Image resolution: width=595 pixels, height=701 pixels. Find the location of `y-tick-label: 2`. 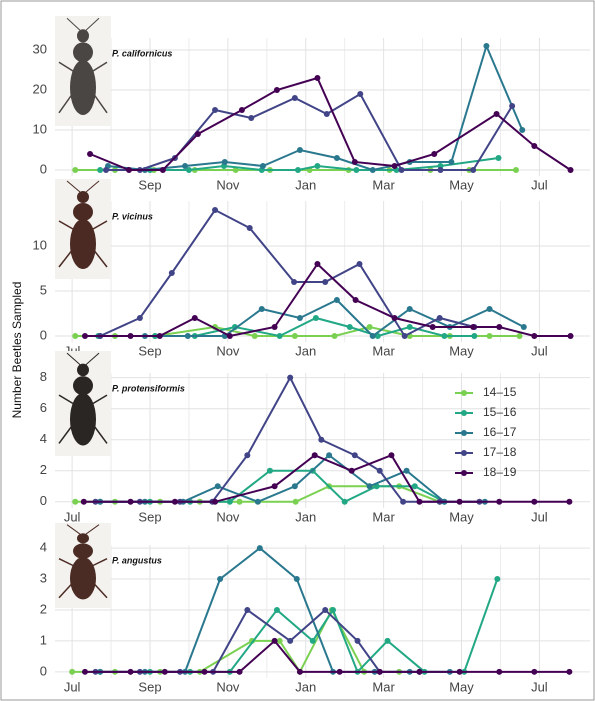

y-tick-label: 2 is located at coordinates (43, 608).